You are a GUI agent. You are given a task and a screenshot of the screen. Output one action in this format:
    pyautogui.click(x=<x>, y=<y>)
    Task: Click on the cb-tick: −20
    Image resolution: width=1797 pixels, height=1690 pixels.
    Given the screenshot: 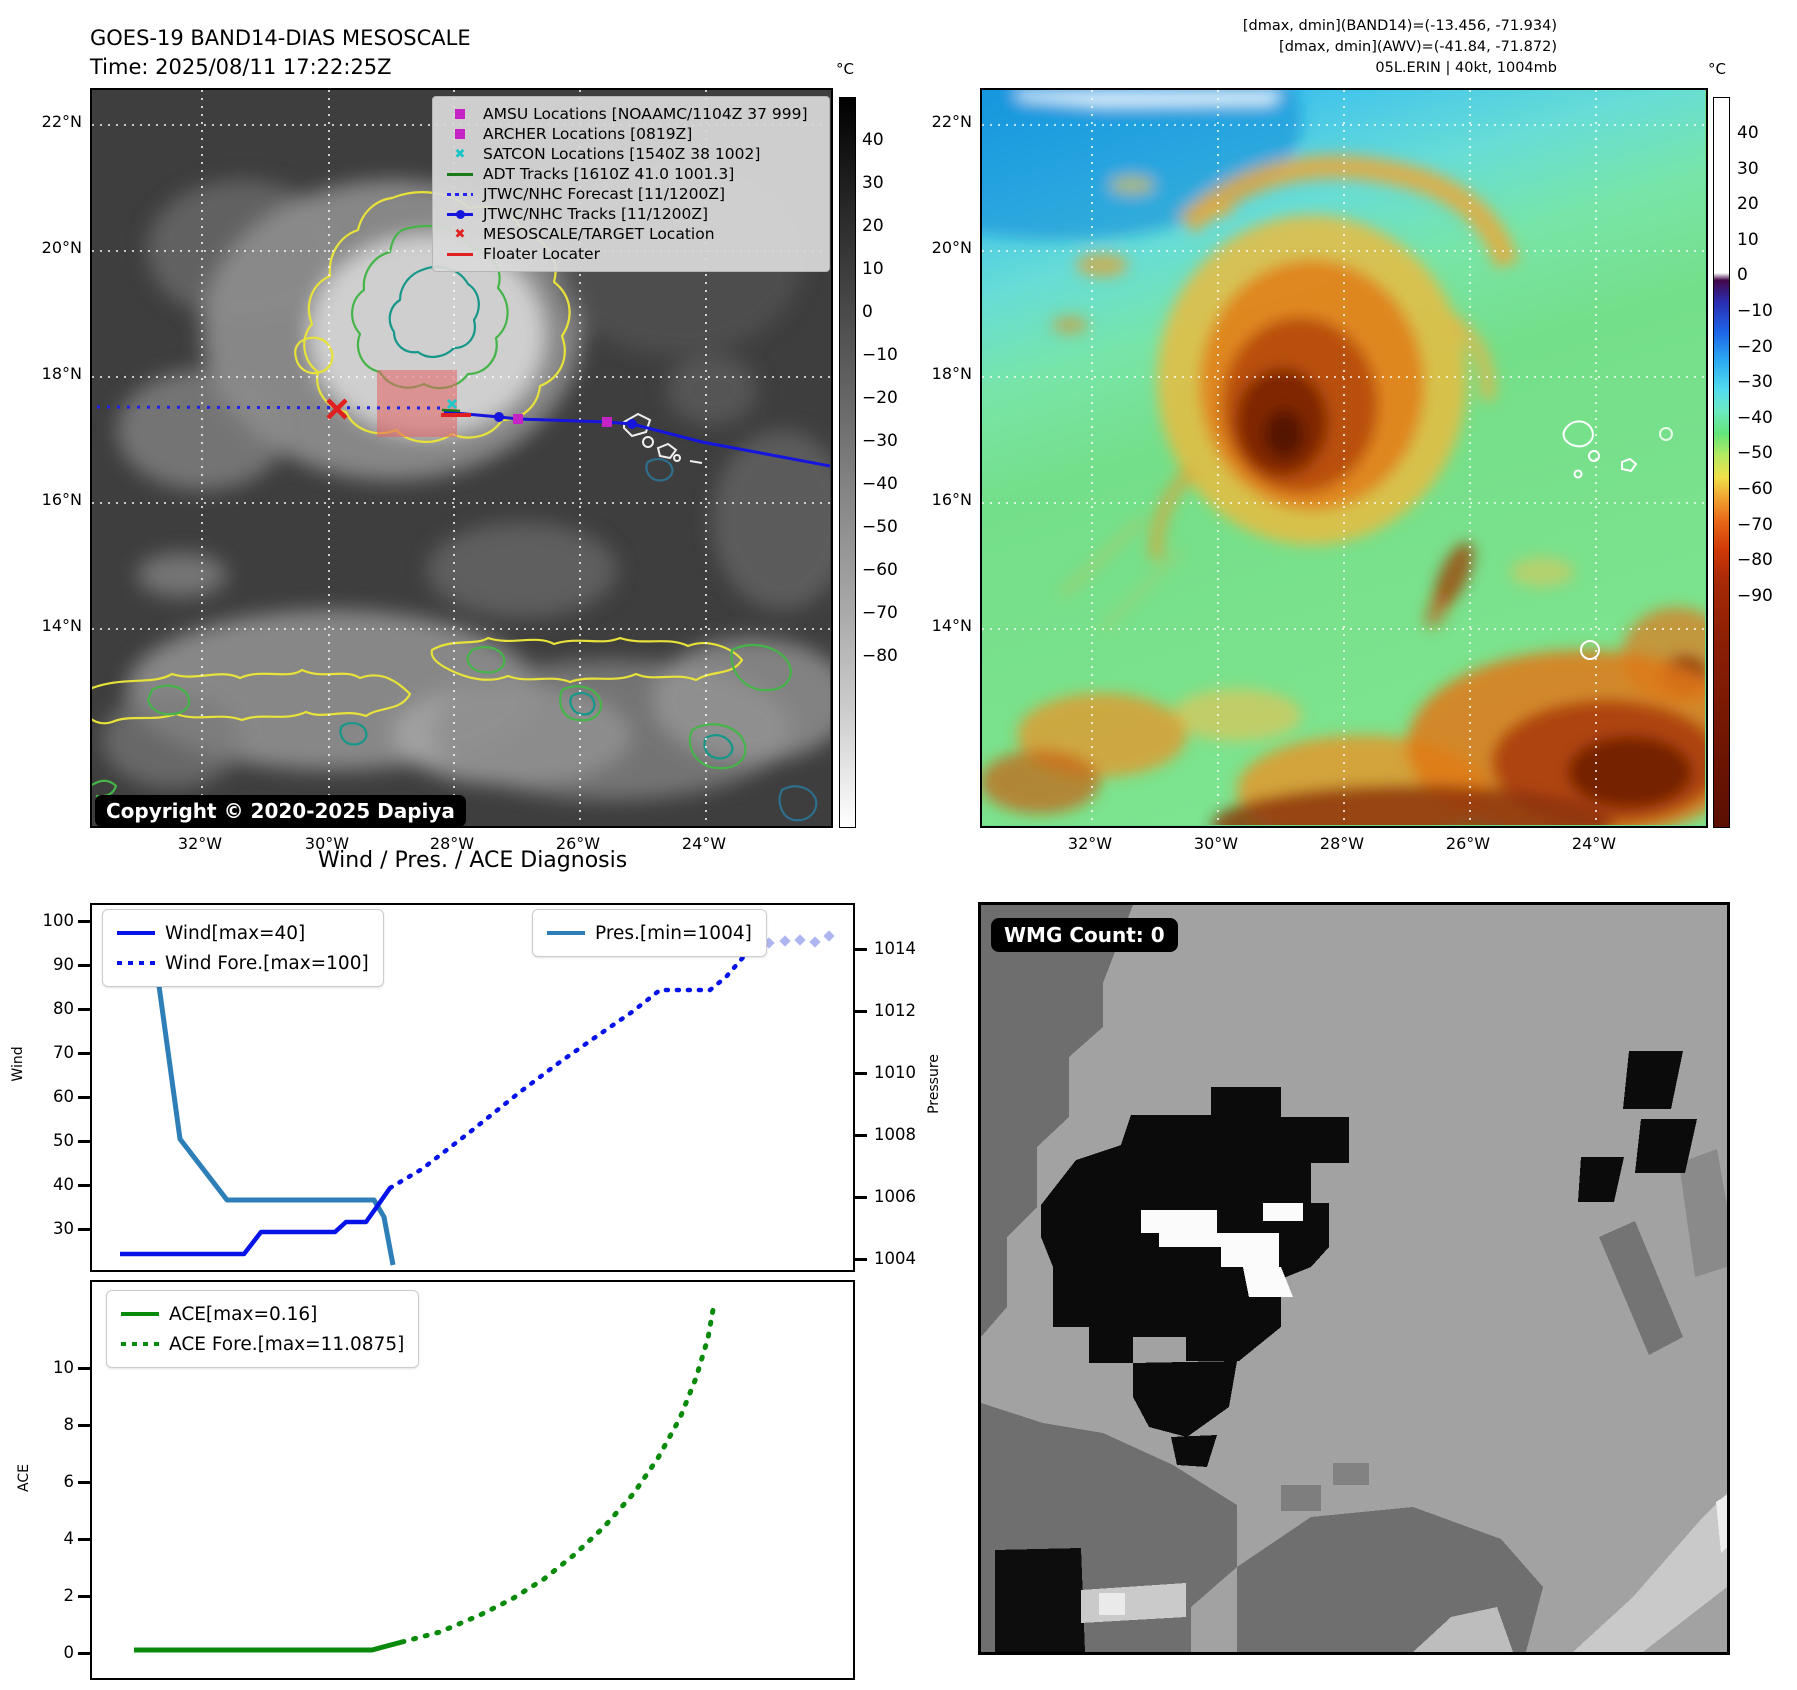 What is the action you would take?
    pyautogui.click(x=1755, y=347)
    